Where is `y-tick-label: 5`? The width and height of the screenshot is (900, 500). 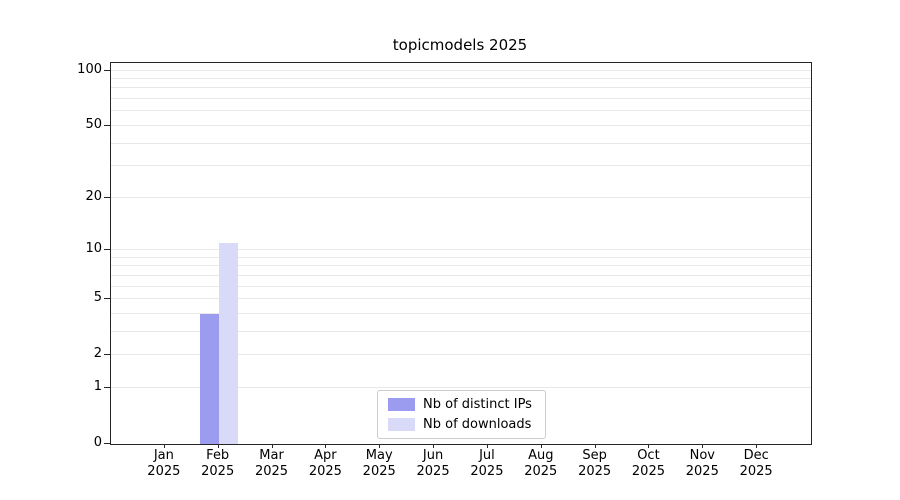
y-tick-label: 5 is located at coordinates (97, 298).